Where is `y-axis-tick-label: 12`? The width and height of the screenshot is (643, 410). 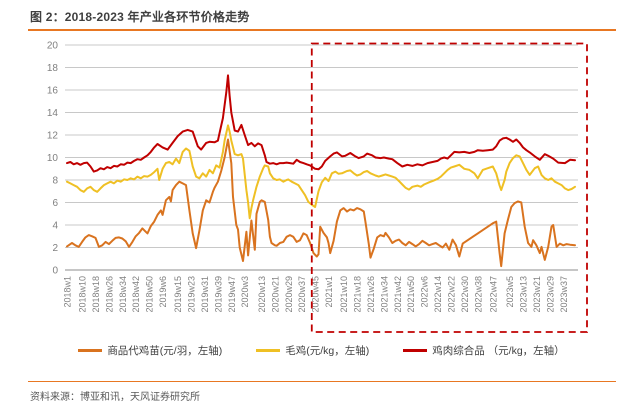 y-axis-tick-label: 12 is located at coordinates (53, 136).